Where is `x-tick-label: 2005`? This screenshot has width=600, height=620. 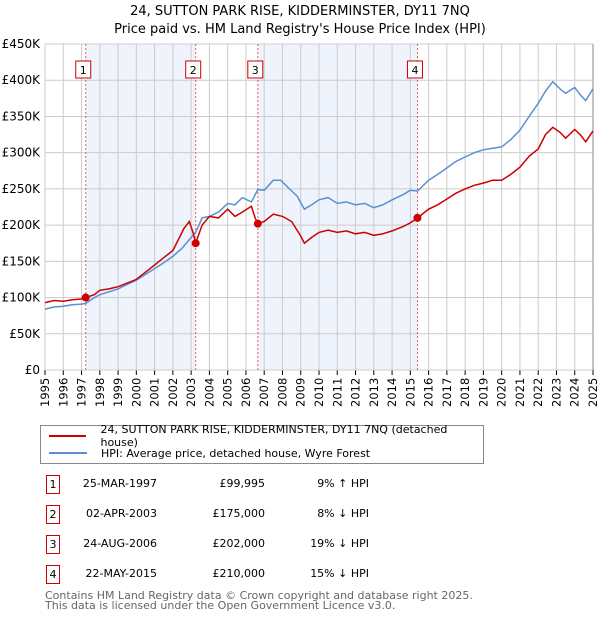 x-tick-label: 2005 is located at coordinates (228, 392).